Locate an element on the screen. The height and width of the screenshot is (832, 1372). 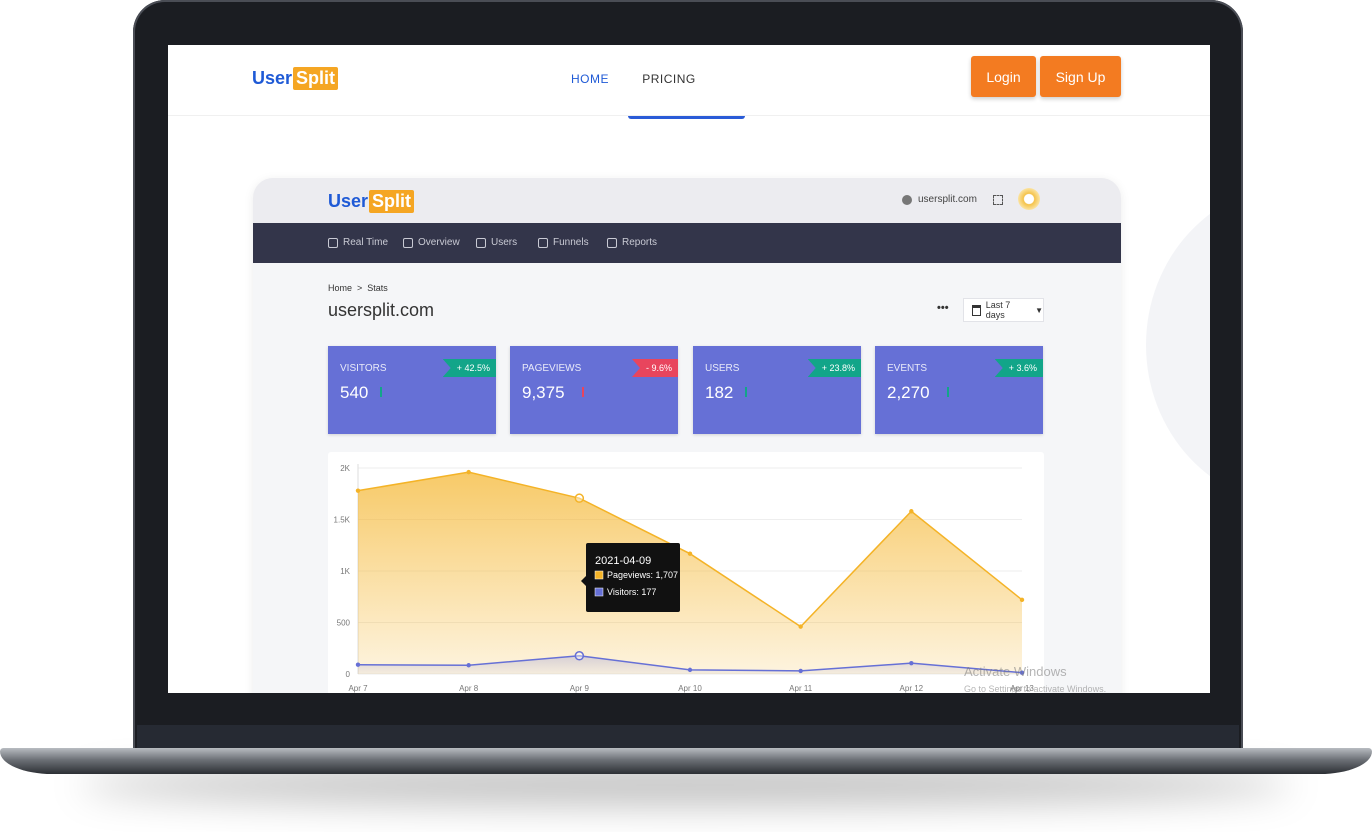
site-selector: usersplit.com is located at coordinates (947, 199).